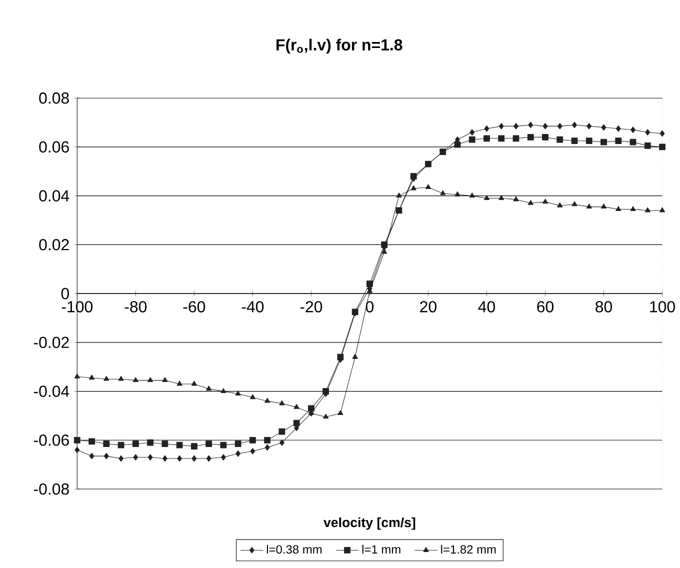 This screenshot has height=568, width=680. What do you see at coordinates (468, 549) in the screenshot?
I see `legend-label: l=1.82 mm` at bounding box center [468, 549].